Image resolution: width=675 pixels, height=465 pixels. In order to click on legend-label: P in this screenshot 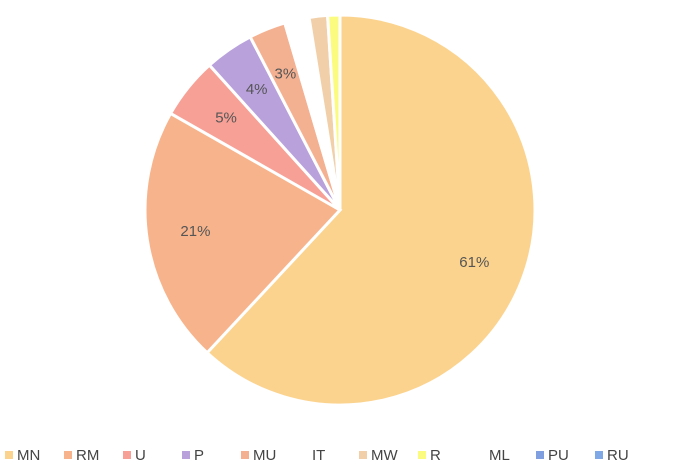, I will do `click(199, 455)`.